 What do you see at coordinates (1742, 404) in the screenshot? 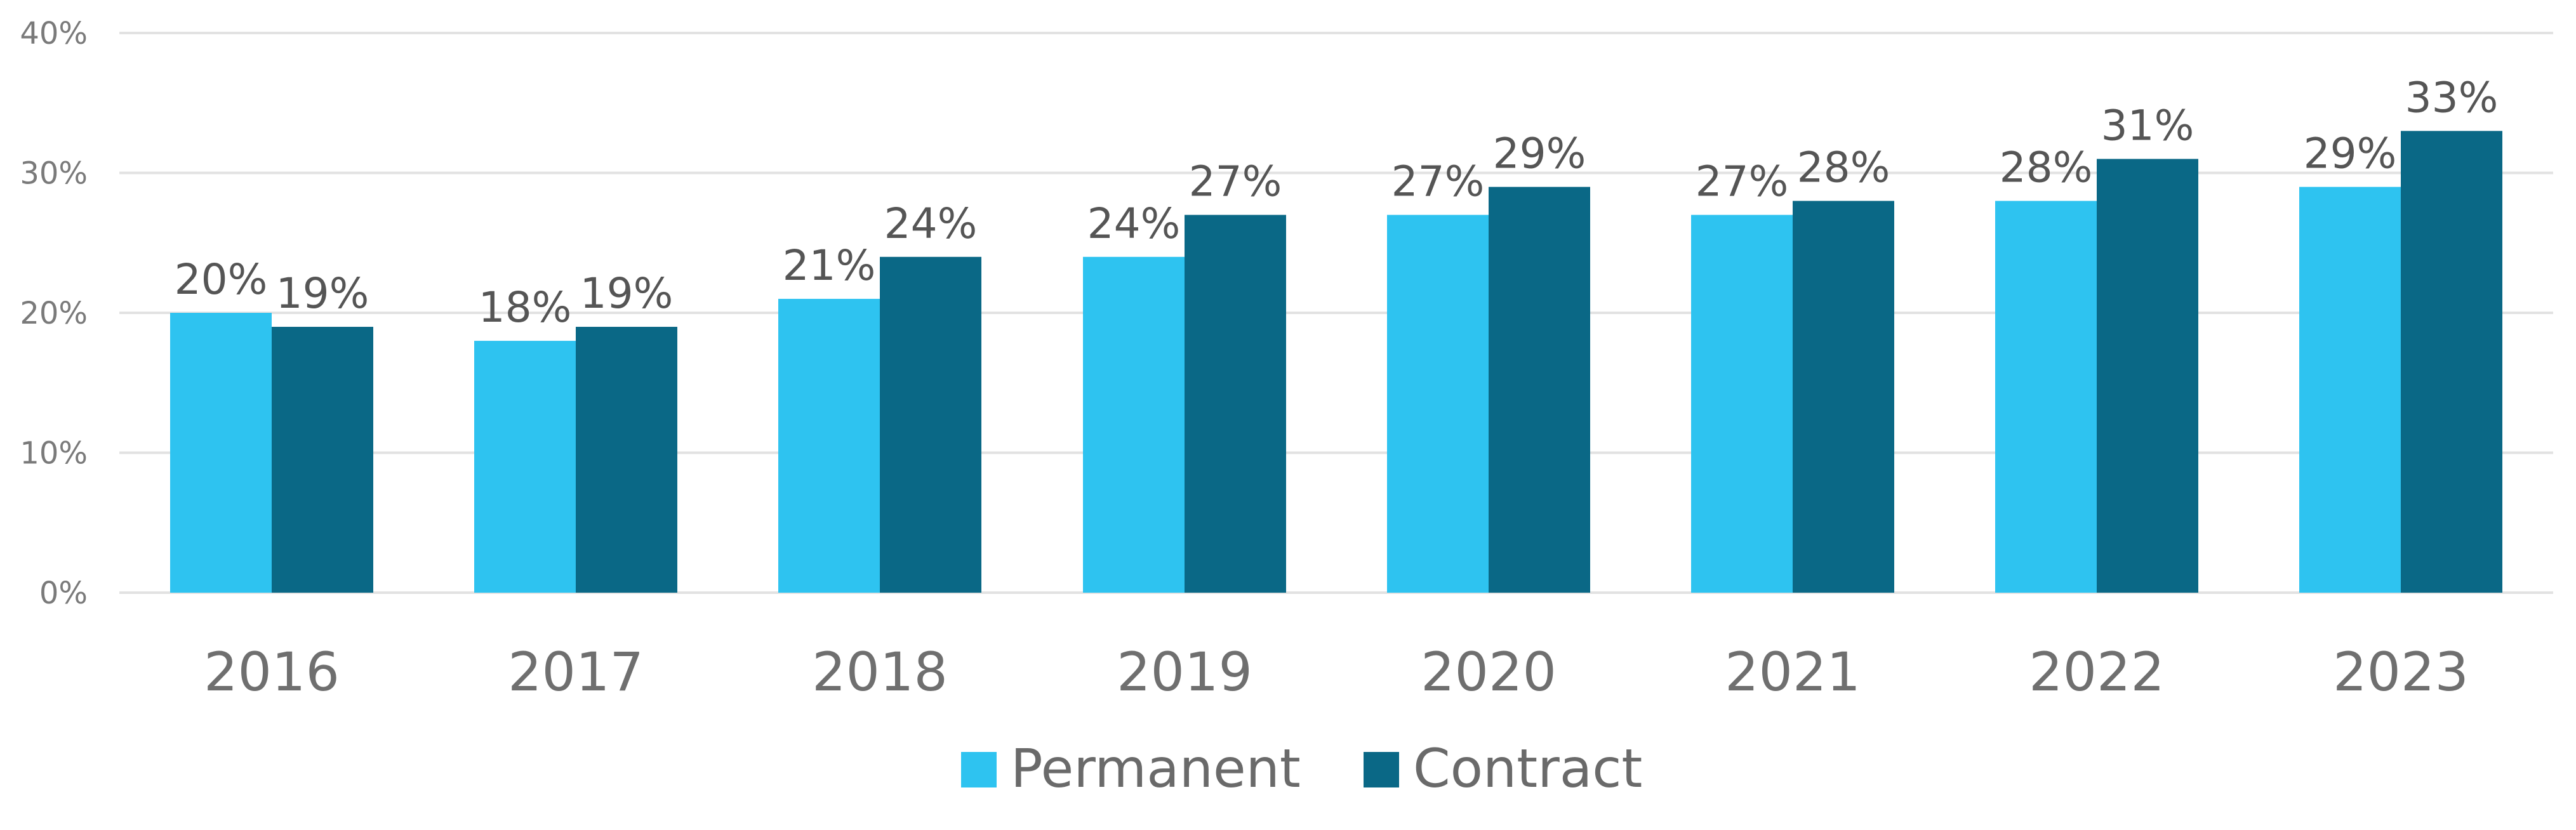
I see `bar-permanent-2021` at bounding box center [1742, 404].